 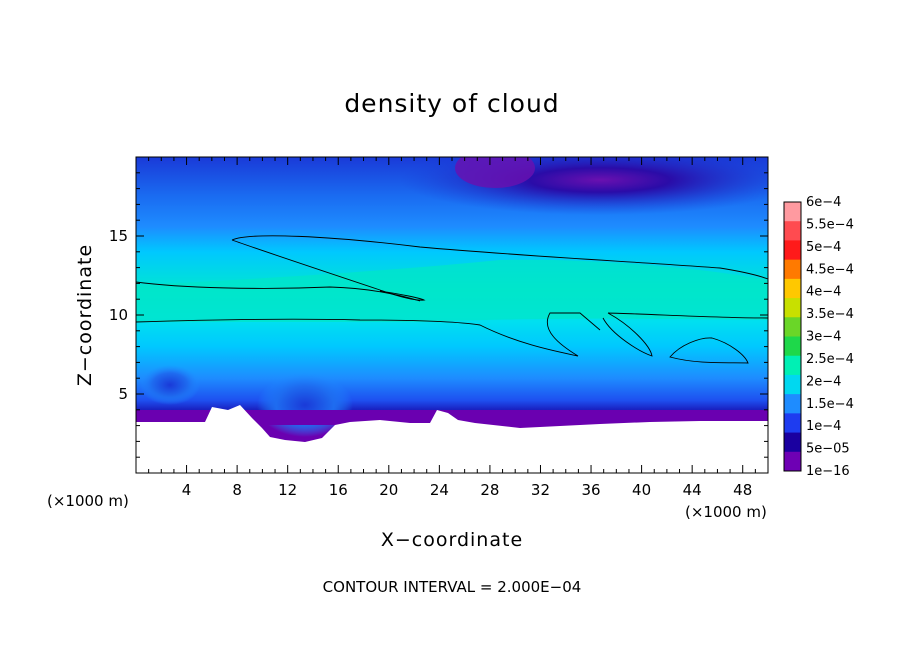 What do you see at coordinates (830, 269) in the screenshot?
I see `colorbar-label: 4.5e−4` at bounding box center [830, 269].